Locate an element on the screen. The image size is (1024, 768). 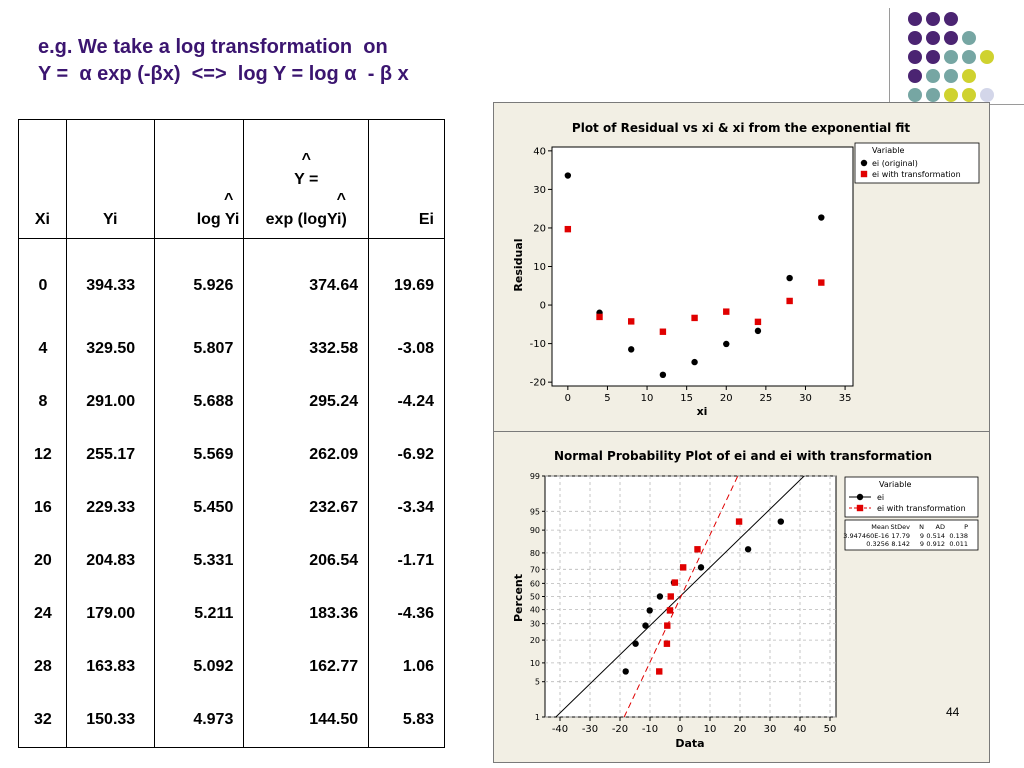
cell-xi: 16 is located at coordinates (42, 508).